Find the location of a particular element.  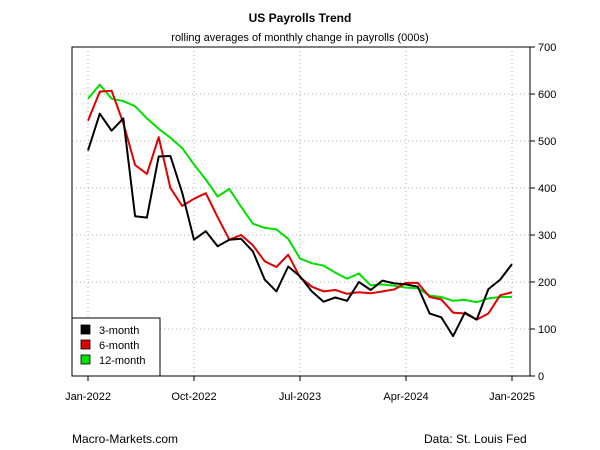

footer-data-credit: Data: St. Louis Fed is located at coordinates (475, 439).